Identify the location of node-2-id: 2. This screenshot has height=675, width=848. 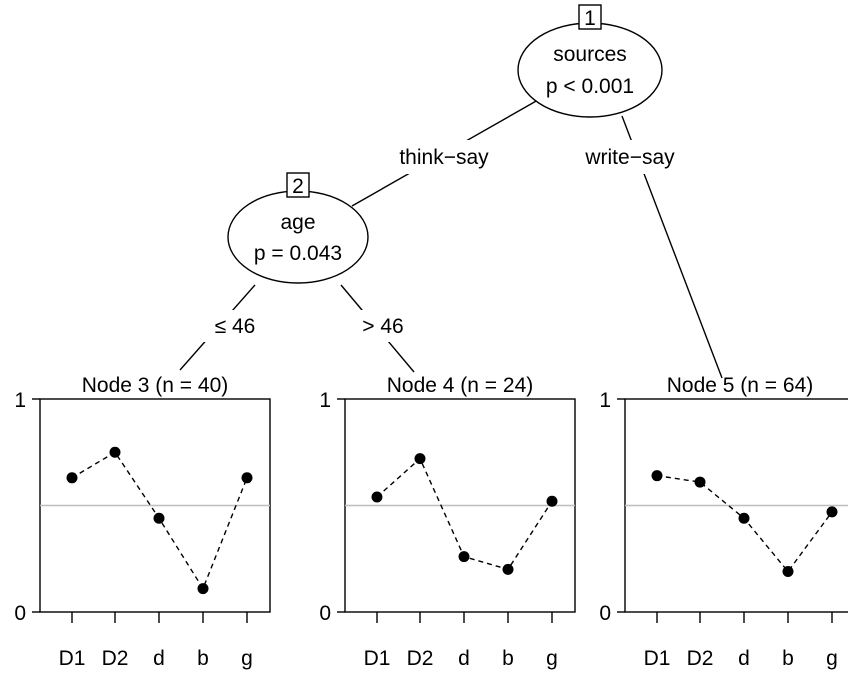
(298, 186).